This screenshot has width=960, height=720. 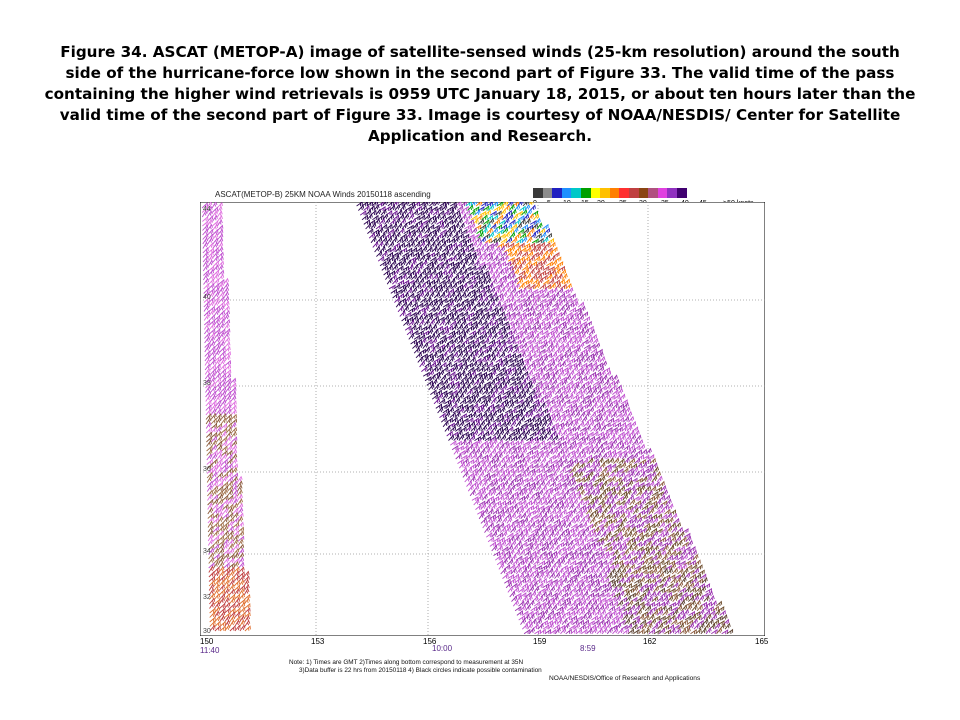 I want to click on colorbar-swatch, so click(x=672, y=193).